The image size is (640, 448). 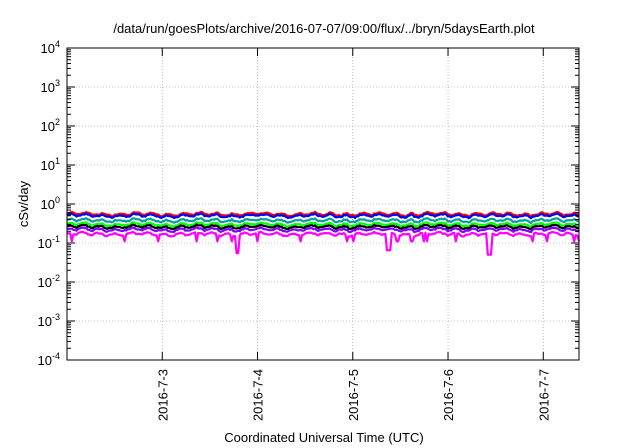 What do you see at coordinates (50, 86) in the screenshot?
I see `y-tick-label: 10³` at bounding box center [50, 86].